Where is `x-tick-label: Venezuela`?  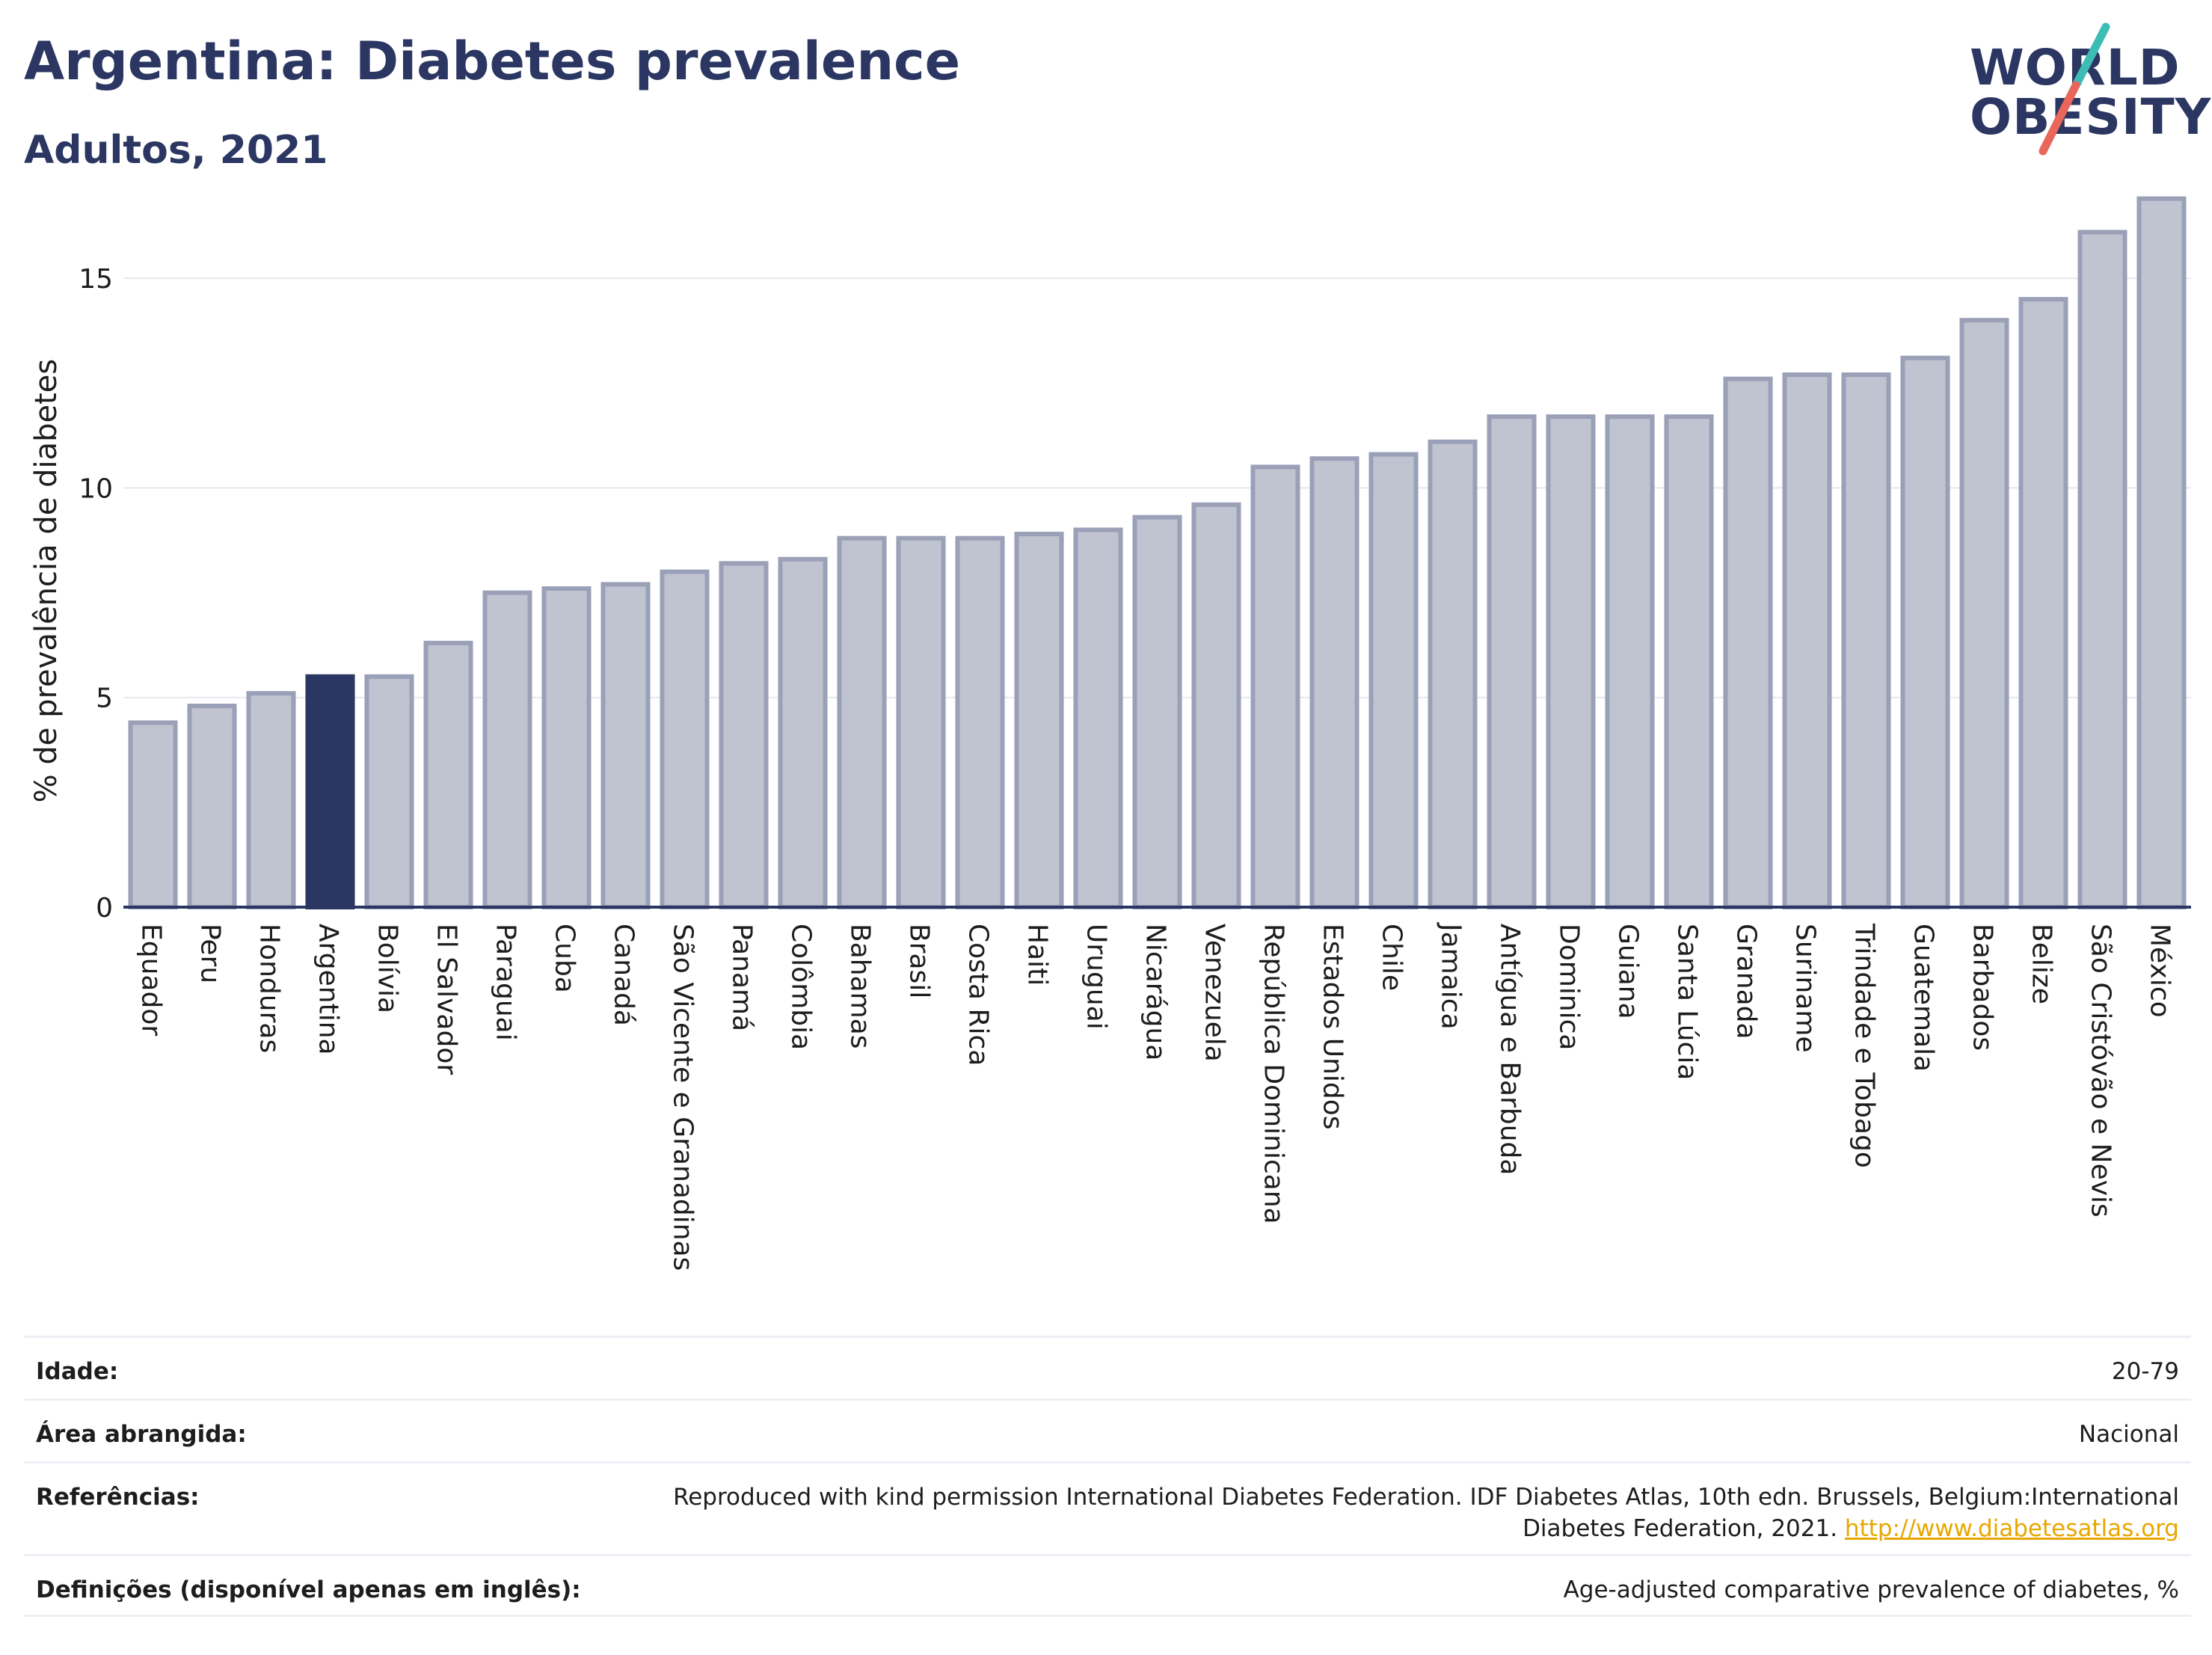
x-tick-label: Venezuela is located at coordinates (1214, 993).